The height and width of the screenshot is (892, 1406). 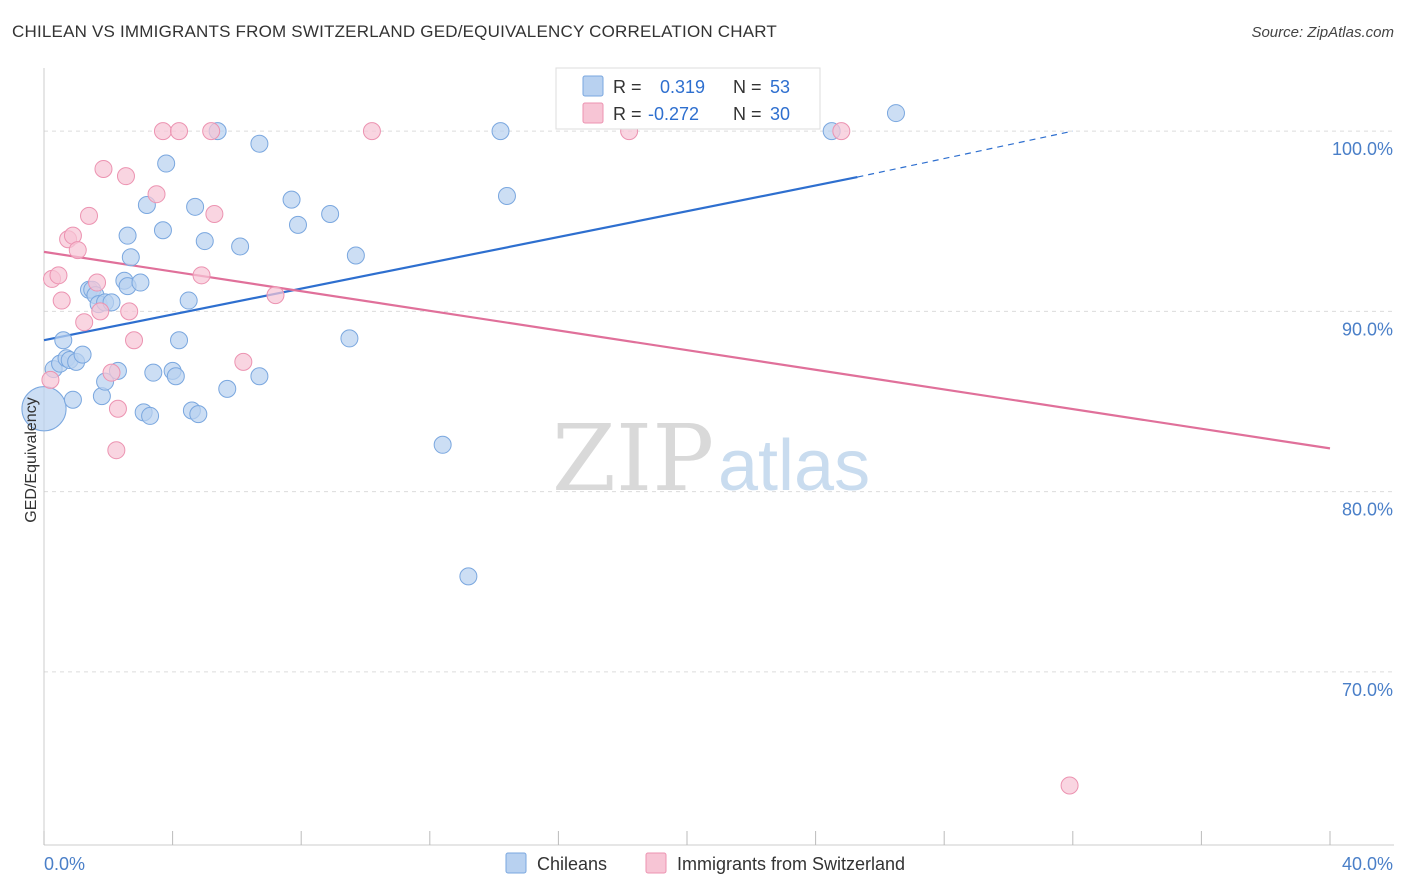 I want to click on y-tick-labels: 100.0% 90.0% 80.0% 70.0%, so click(x=1362, y=419).